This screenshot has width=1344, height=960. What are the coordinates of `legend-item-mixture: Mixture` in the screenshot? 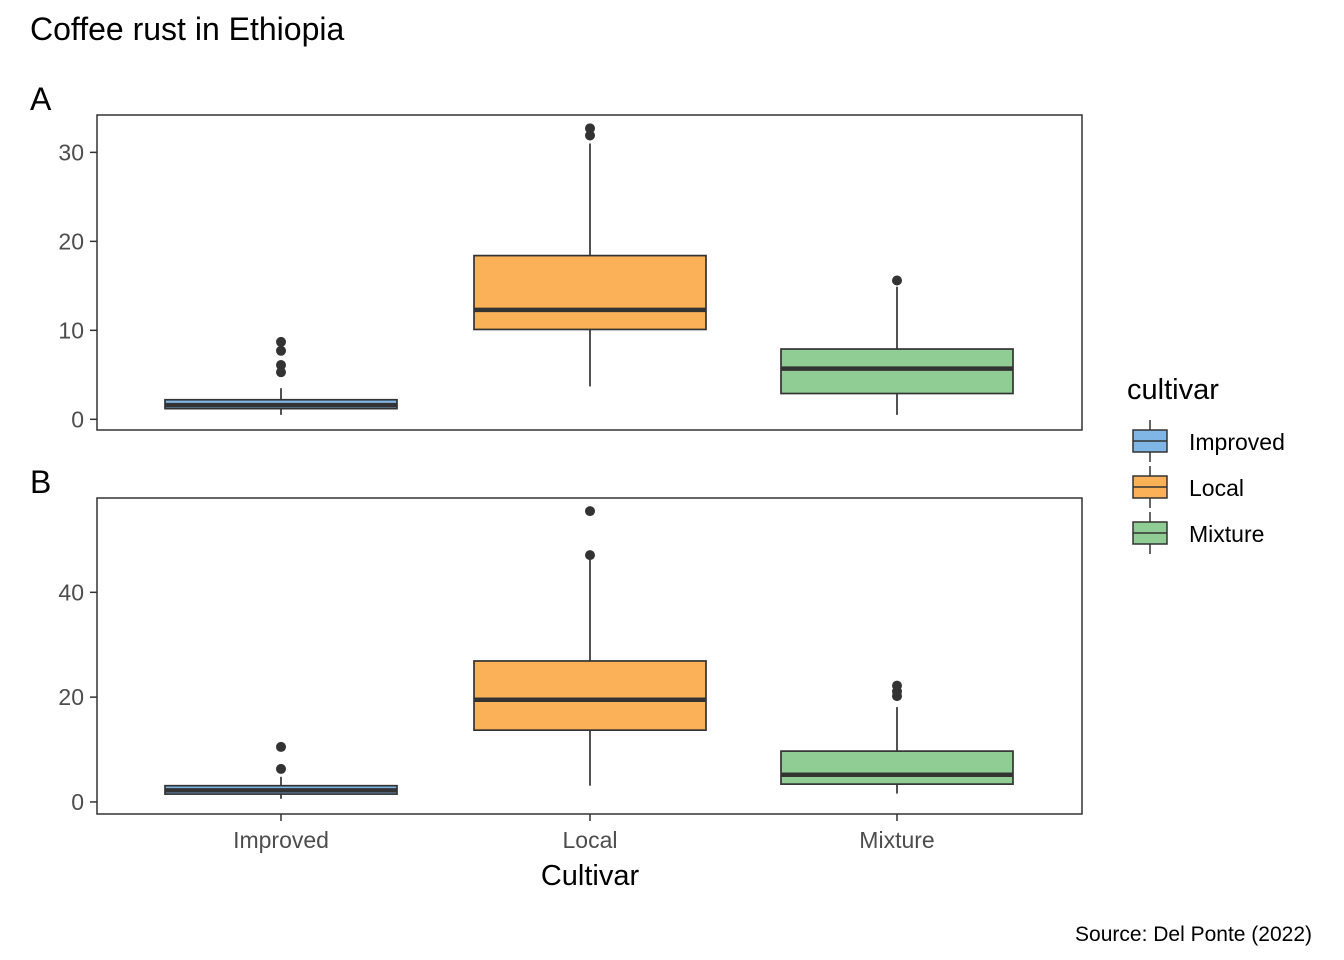 It's located at (1198, 533).